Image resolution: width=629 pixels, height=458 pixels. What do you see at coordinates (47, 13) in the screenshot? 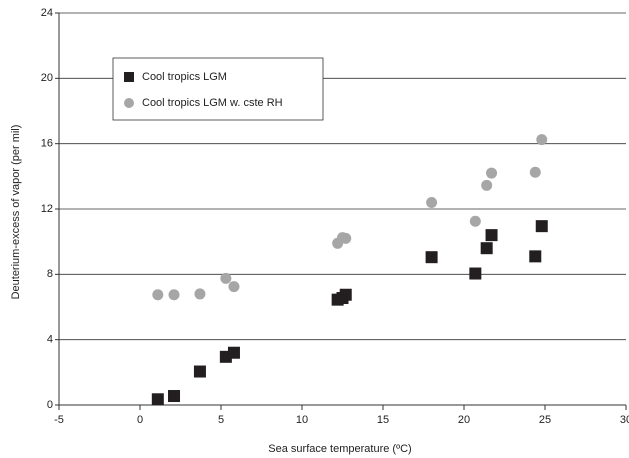
I see `y-tick-label: 24` at bounding box center [47, 13].